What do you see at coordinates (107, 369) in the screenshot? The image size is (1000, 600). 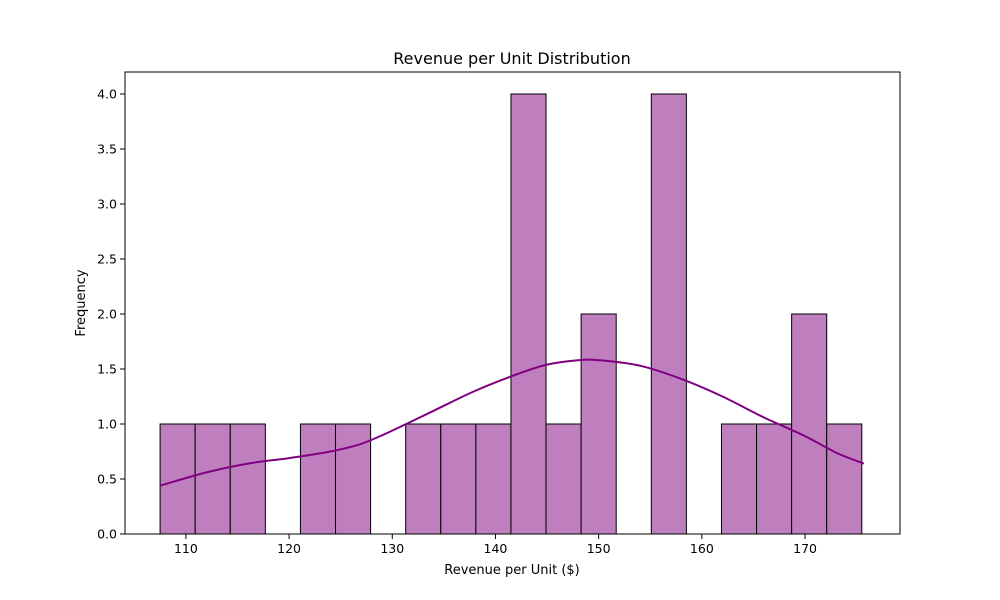 I see `y-tick-label: 1.5` at bounding box center [107, 369].